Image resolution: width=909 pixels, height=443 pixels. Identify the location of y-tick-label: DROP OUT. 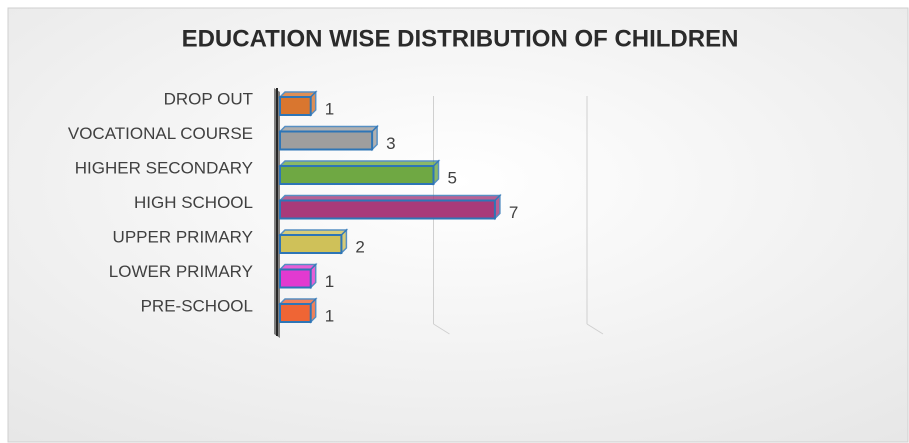
(208, 98).